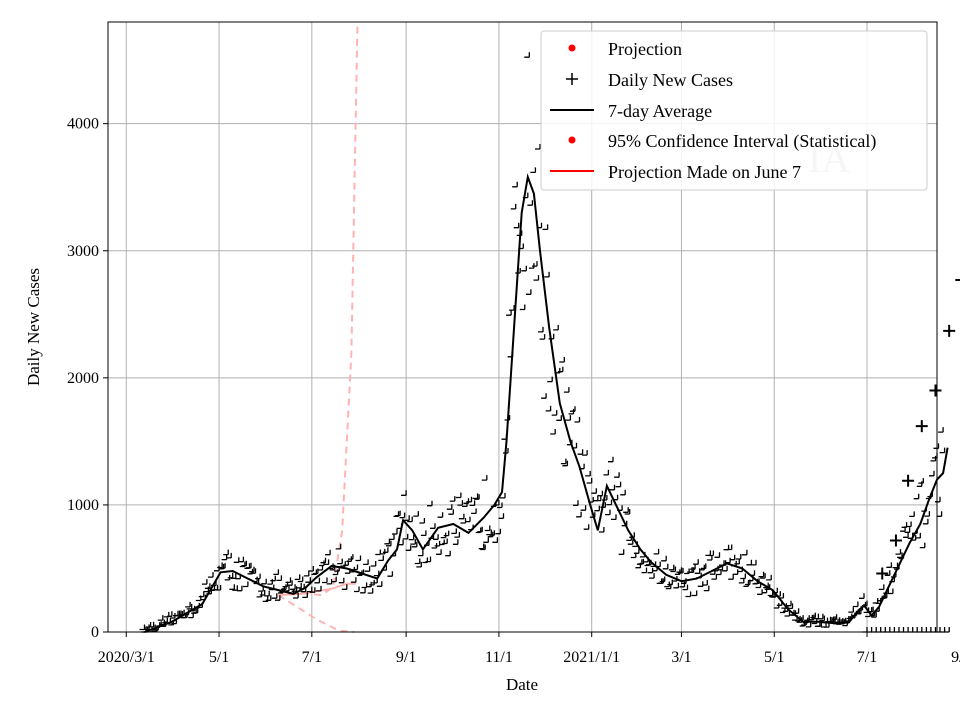  Describe the element at coordinates (316, 613) in the screenshot. I see `june7-lower-bound-line` at that location.